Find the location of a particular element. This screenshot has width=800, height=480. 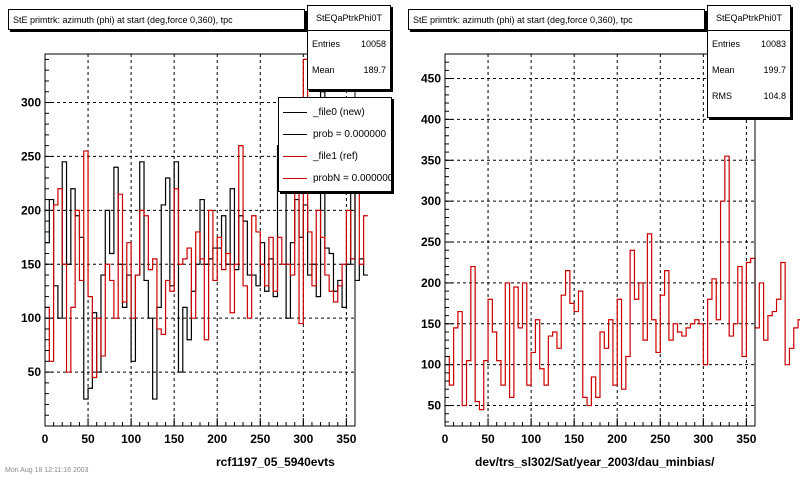

chart1-mean-label: Mean is located at coordinates (323, 70).